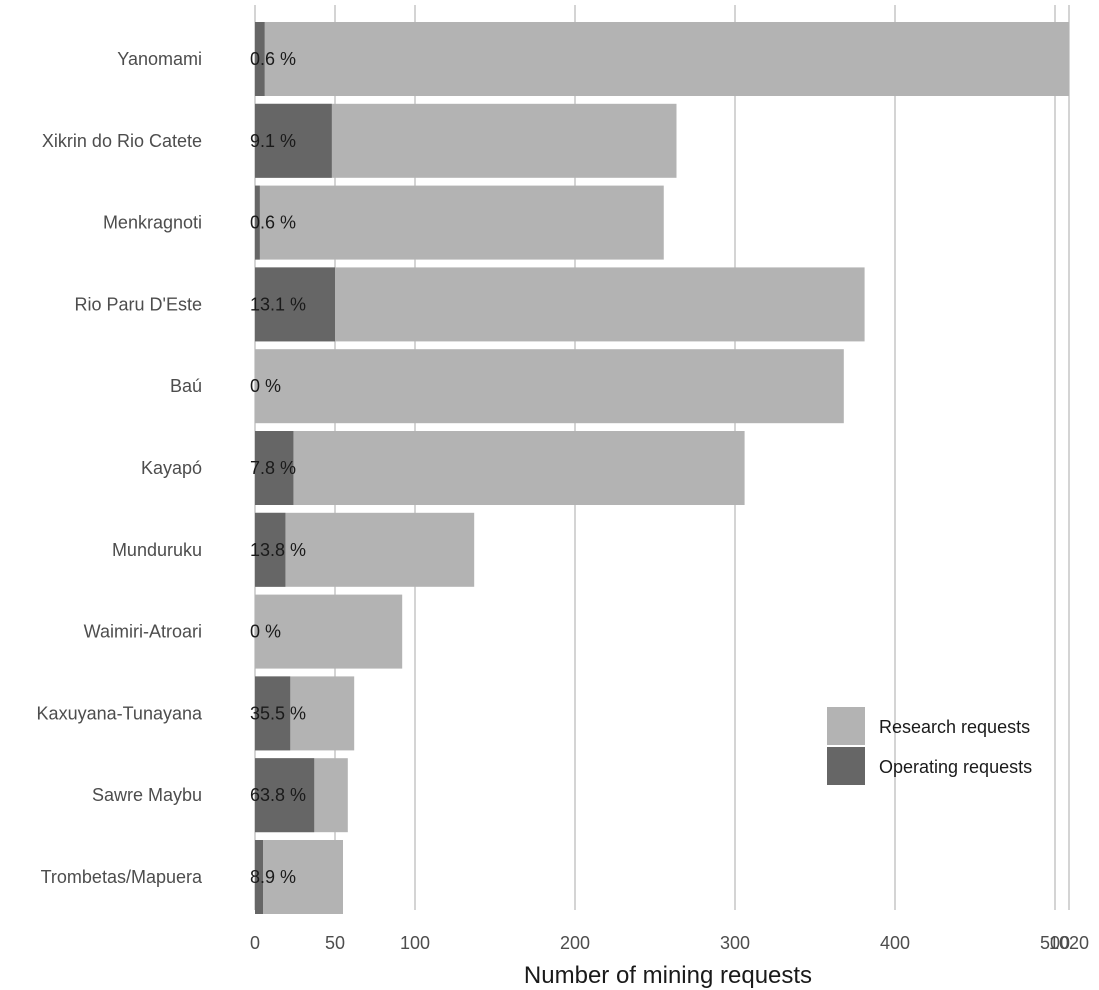 Image resolution: width=1099 pixels, height=990 pixels. I want to click on category-label: Waimiri-Atroari, so click(143, 632).